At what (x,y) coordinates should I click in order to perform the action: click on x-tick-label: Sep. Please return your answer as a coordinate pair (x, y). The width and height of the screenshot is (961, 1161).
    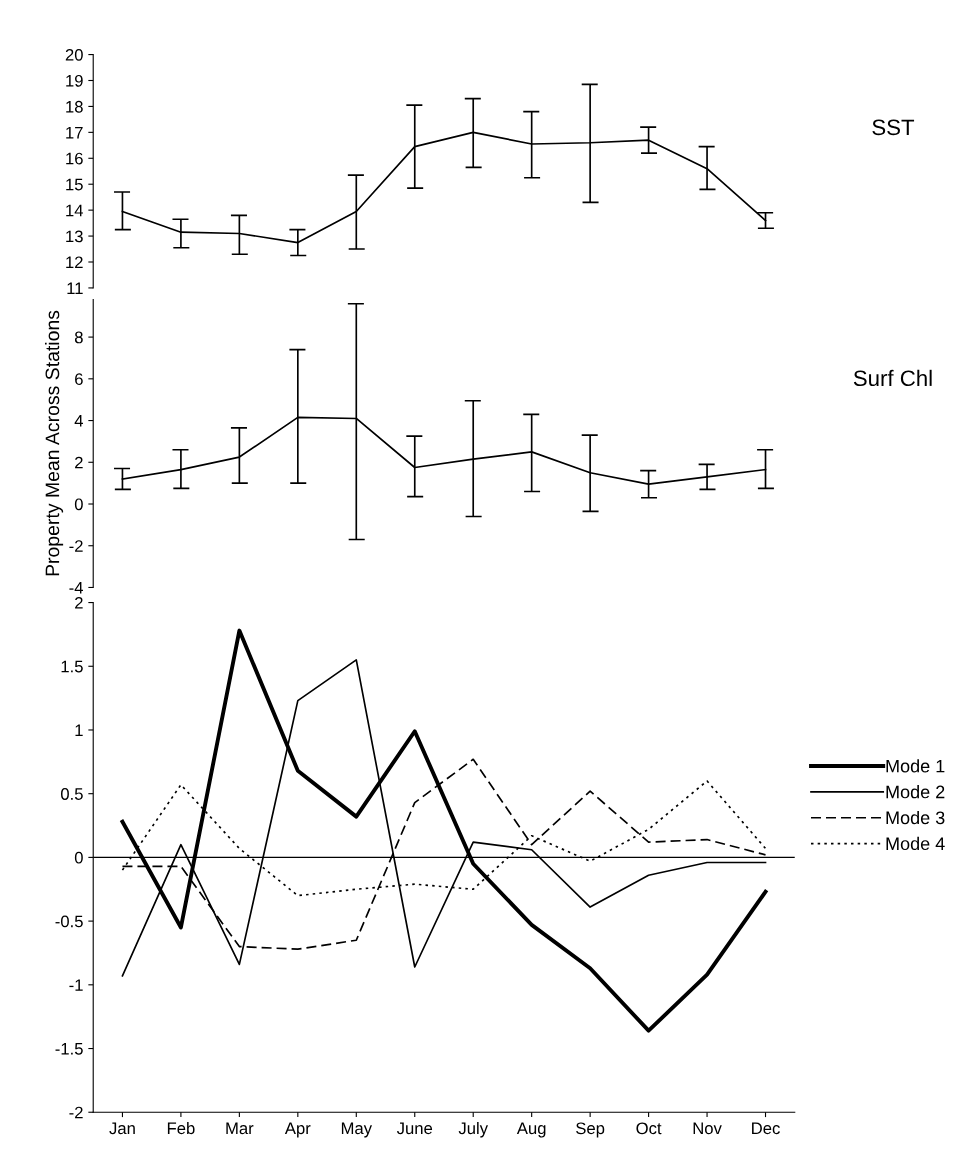
    Looking at the image, I should click on (590, 1130).